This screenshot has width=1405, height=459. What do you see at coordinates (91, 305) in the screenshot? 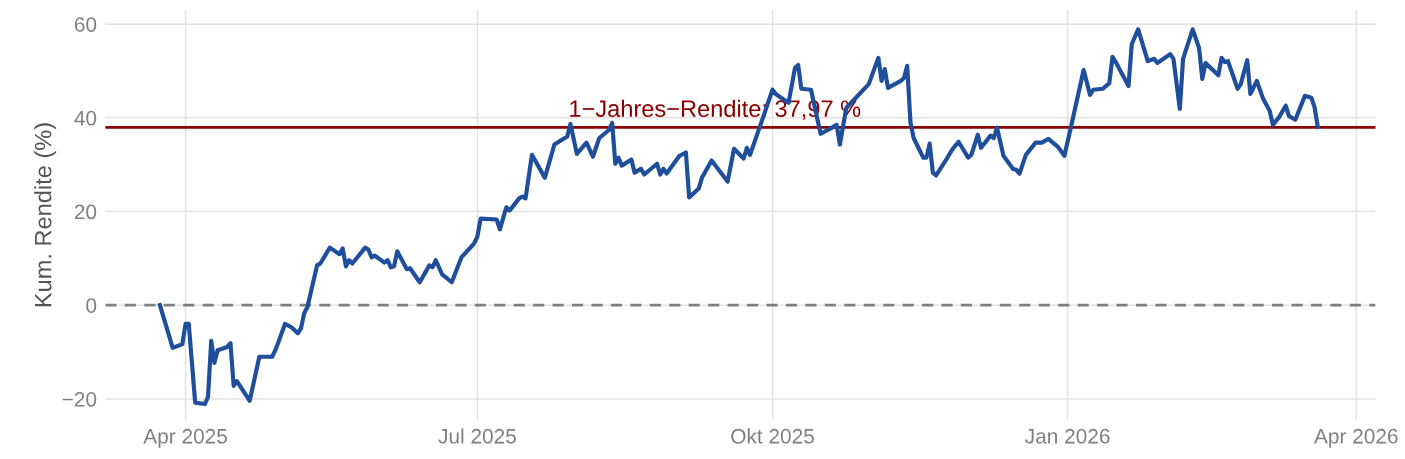
I see `y-tick-label: 0` at bounding box center [91, 305].